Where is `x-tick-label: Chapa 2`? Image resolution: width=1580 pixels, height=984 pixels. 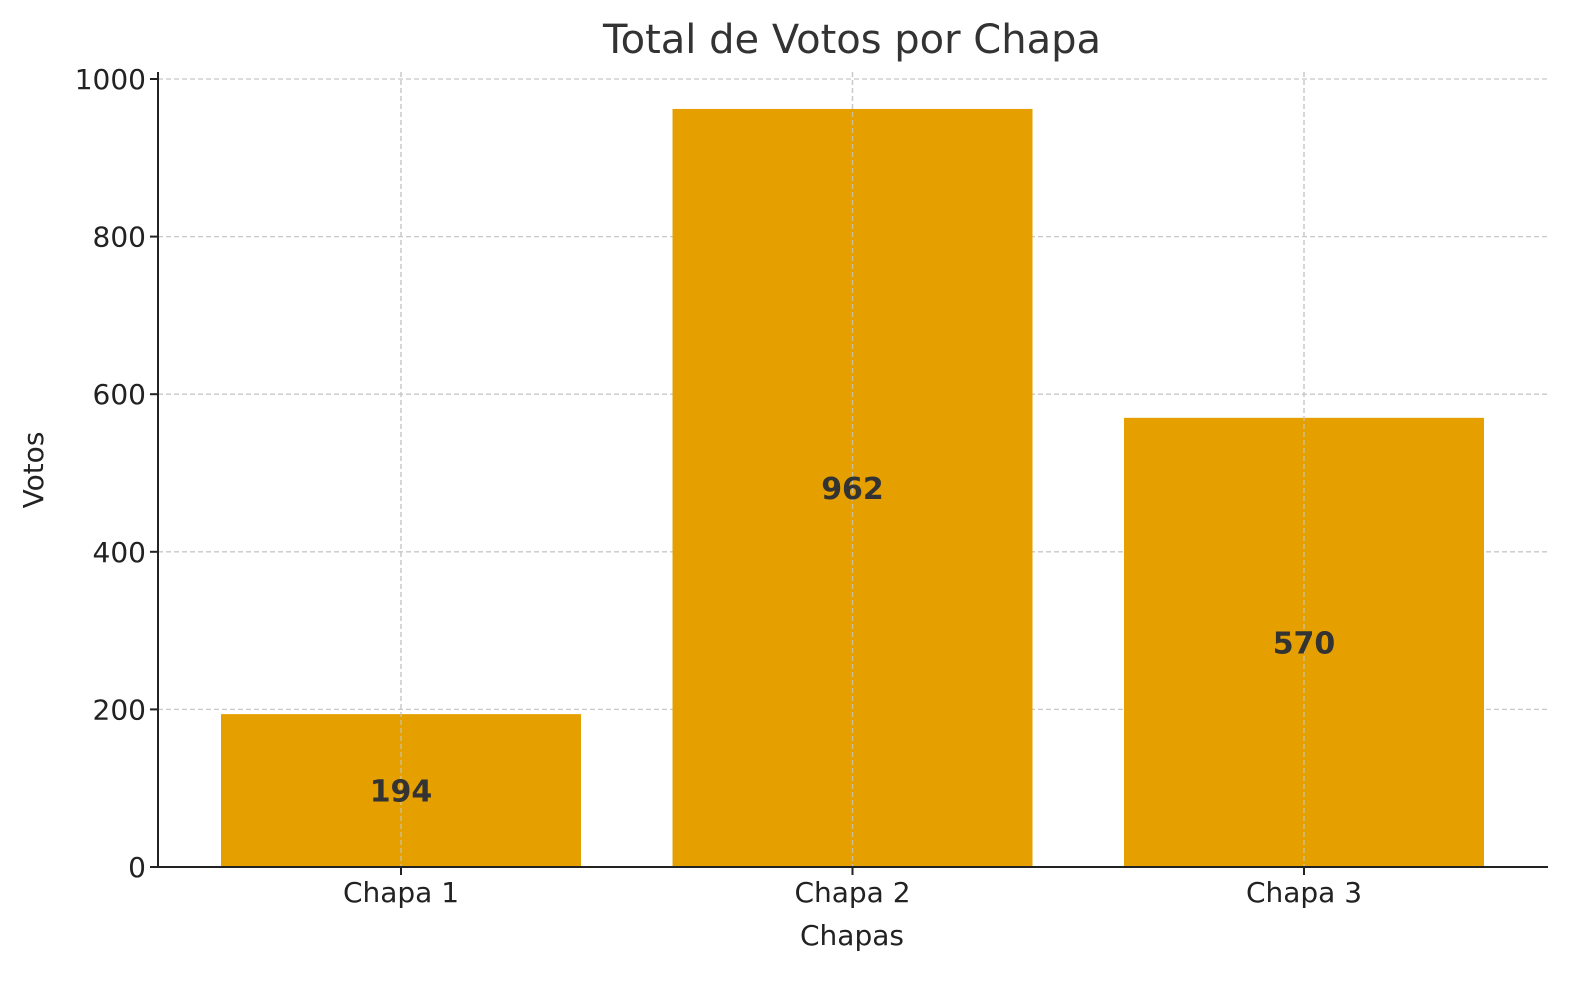 x-tick-label: Chapa 2 is located at coordinates (852, 892).